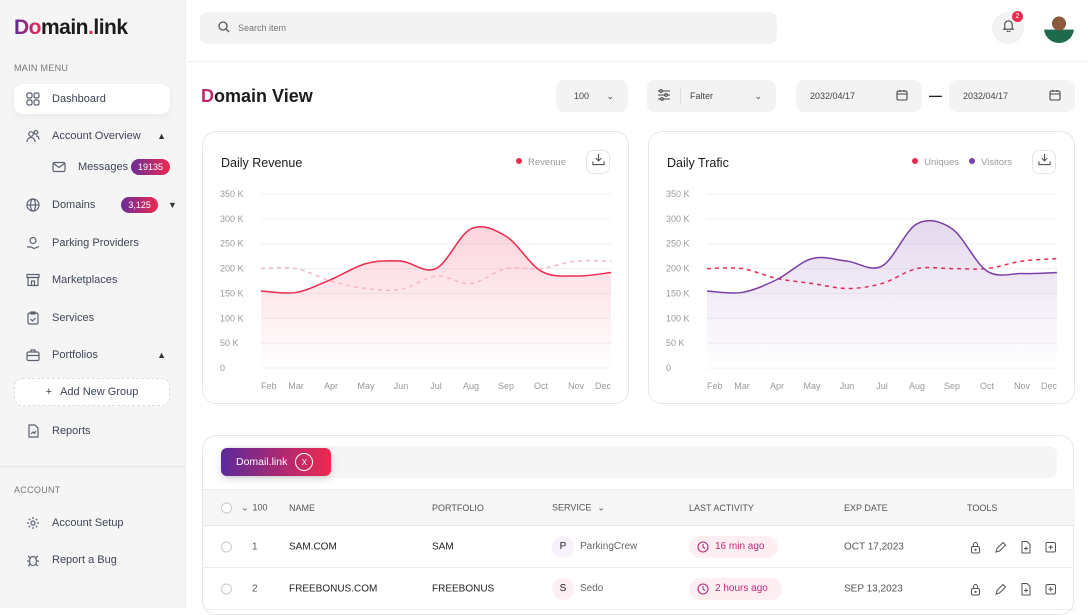 Image resolution: width=1088 pixels, height=615 pixels. What do you see at coordinates (1017, 16) in the screenshot?
I see `notification-count: 2` at bounding box center [1017, 16].